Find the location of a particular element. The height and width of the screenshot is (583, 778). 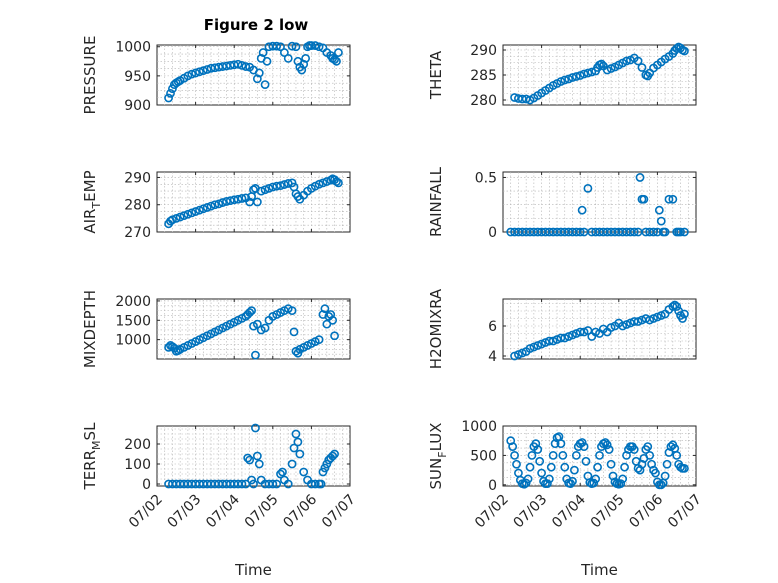

y-axis-label-main: AIR is located at coordinates (90, 221).